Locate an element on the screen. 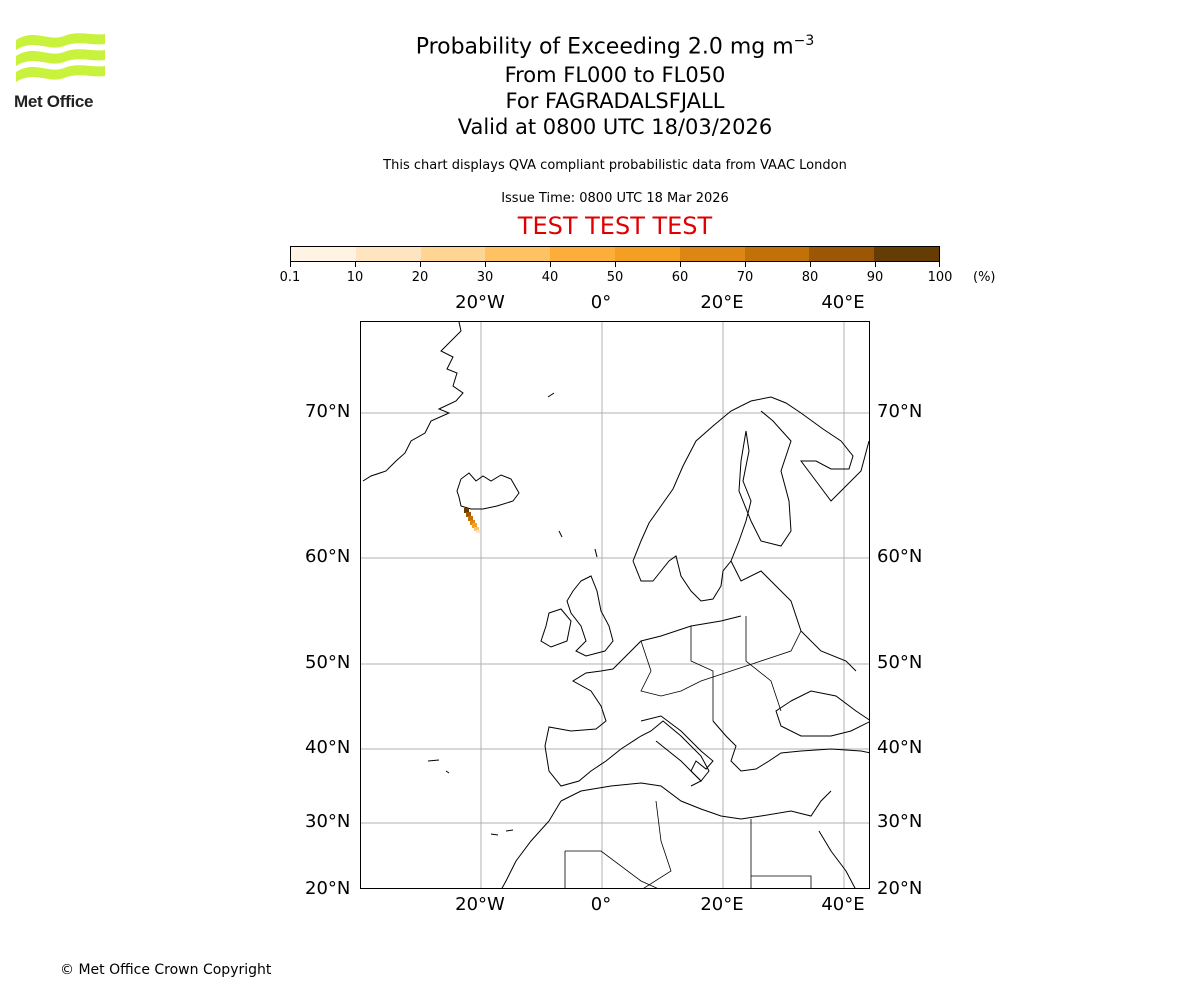 The height and width of the screenshot is (1000, 1200). colorbar-tick-label: 50 is located at coordinates (615, 277).